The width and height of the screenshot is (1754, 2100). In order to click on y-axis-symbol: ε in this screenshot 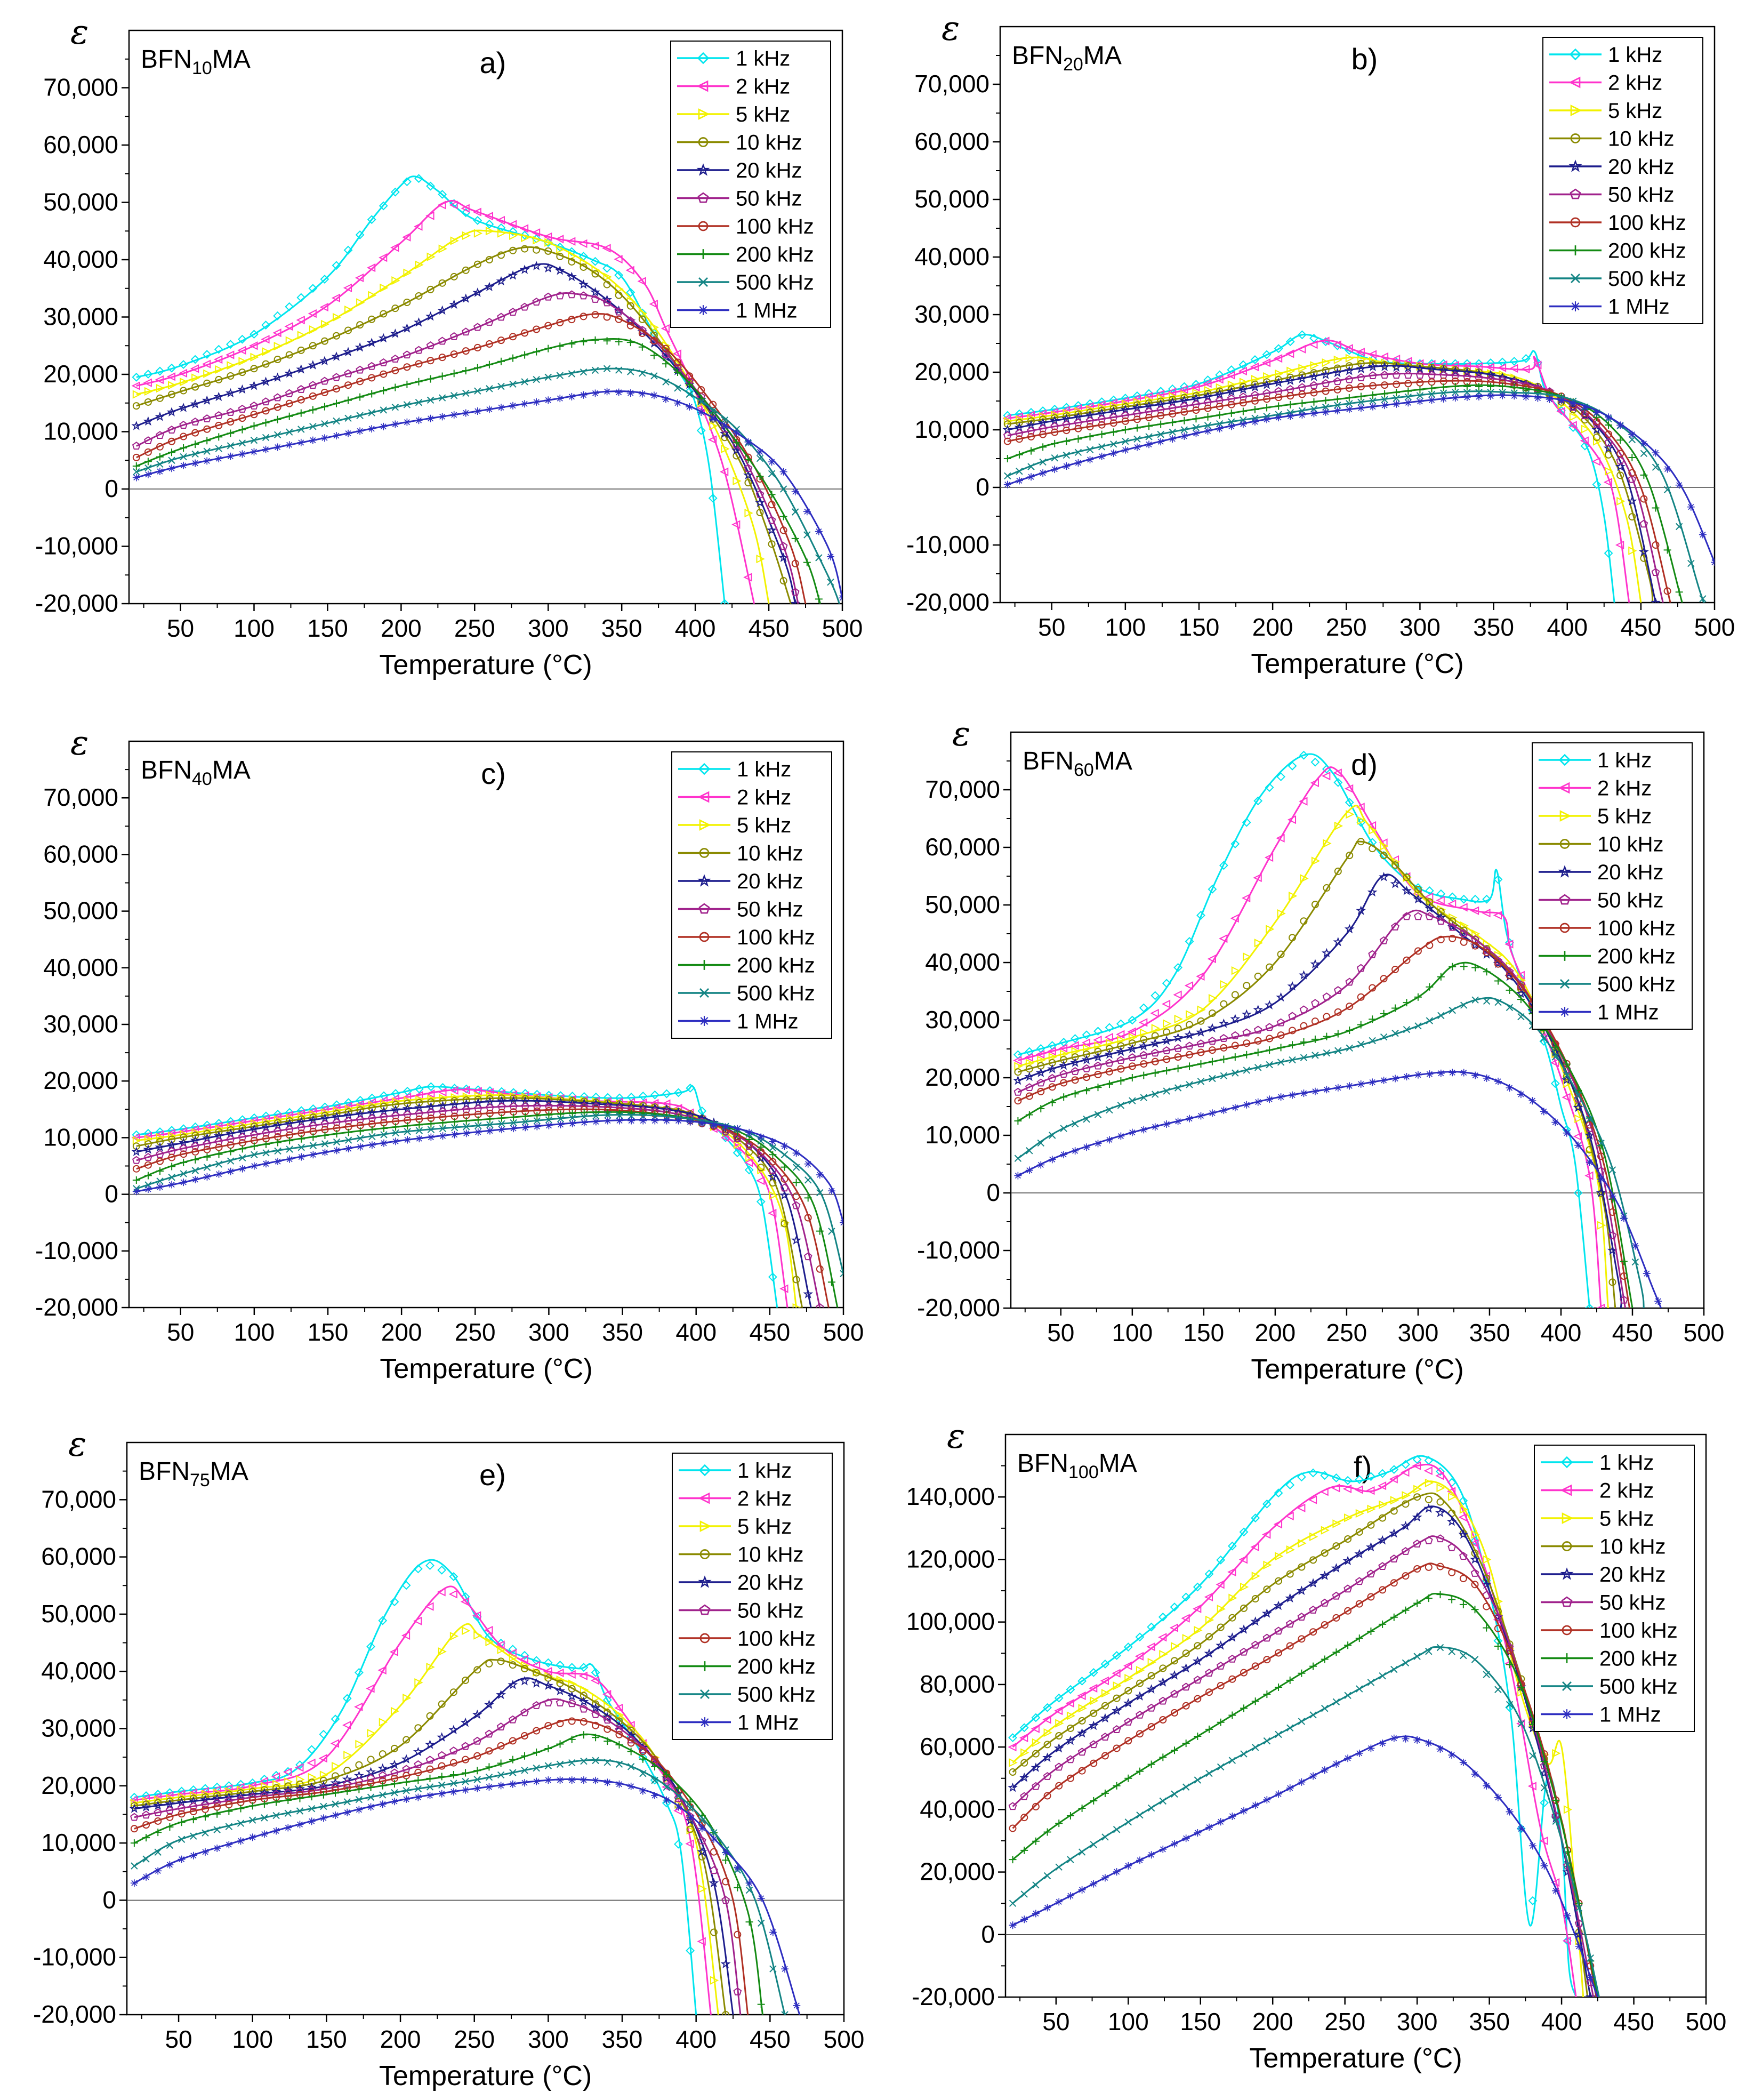, I will do `click(951, 29)`.